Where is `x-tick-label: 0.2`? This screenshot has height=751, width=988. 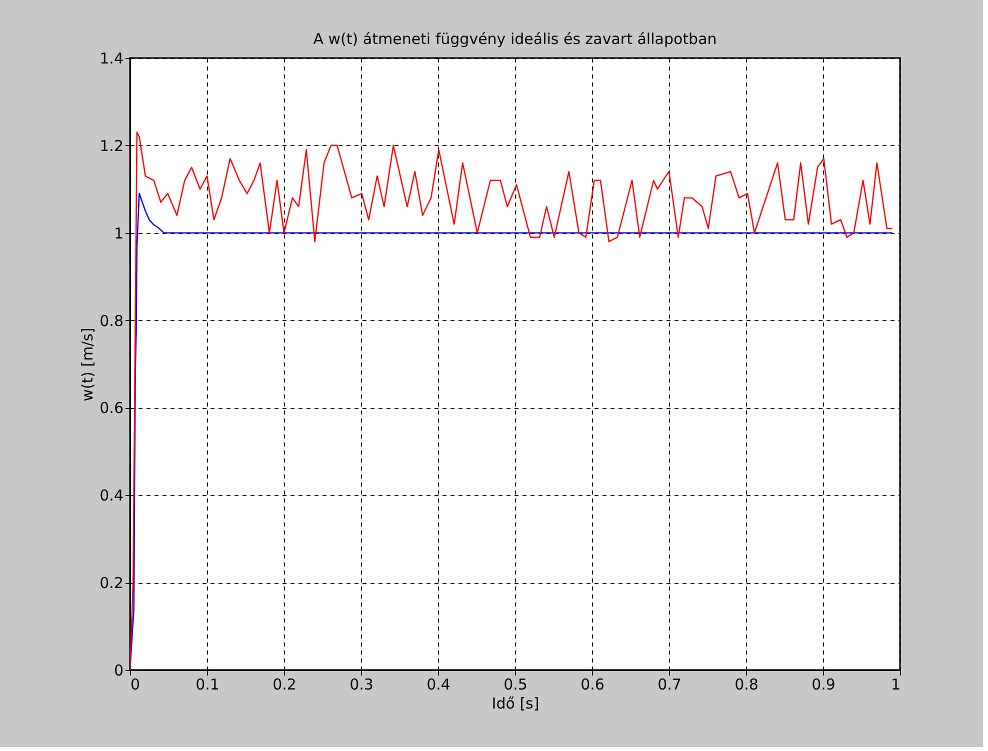
x-tick-label: 0.2 is located at coordinates (284, 685).